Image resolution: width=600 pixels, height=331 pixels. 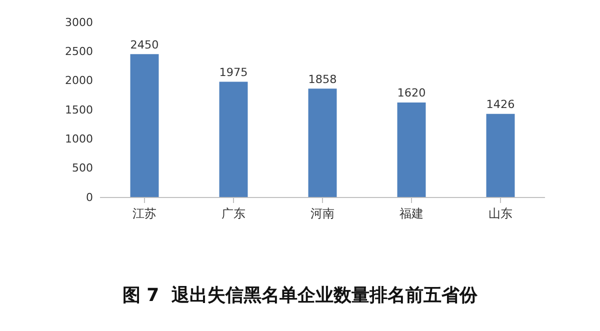 What do you see at coordinates (79, 139) in the screenshot?
I see `y-tick-label: 1000` at bounding box center [79, 139].